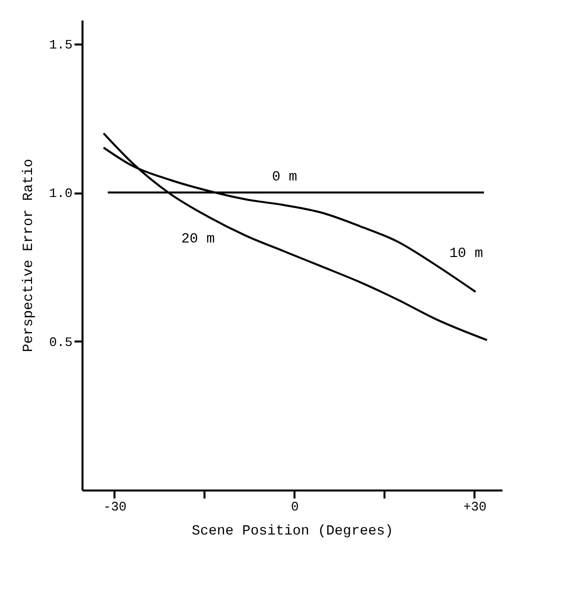 The height and width of the screenshot is (594, 583). I want to click on x-tick-label: +30, so click(475, 507).